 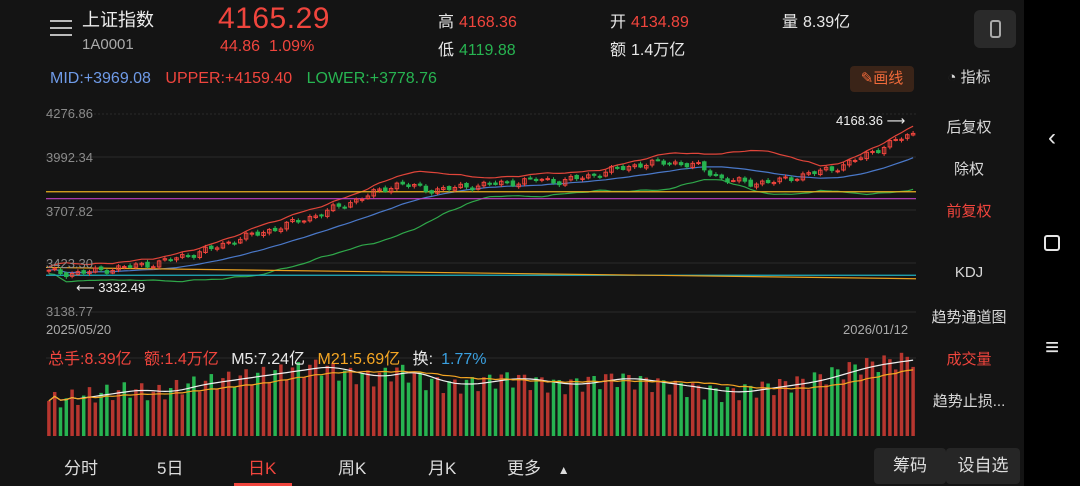 What do you see at coordinates (882, 79) in the screenshot?
I see `draw-line-button: ✎画线` at bounding box center [882, 79].